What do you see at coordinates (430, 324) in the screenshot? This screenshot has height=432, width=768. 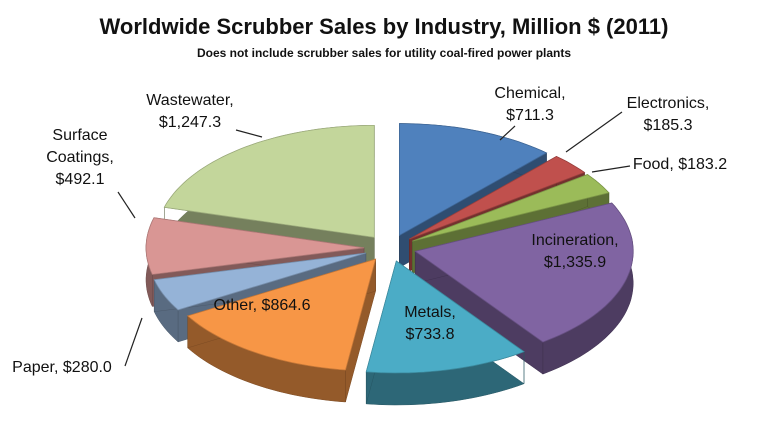 I see `slice-label: Metals, $733.8` at bounding box center [430, 324].